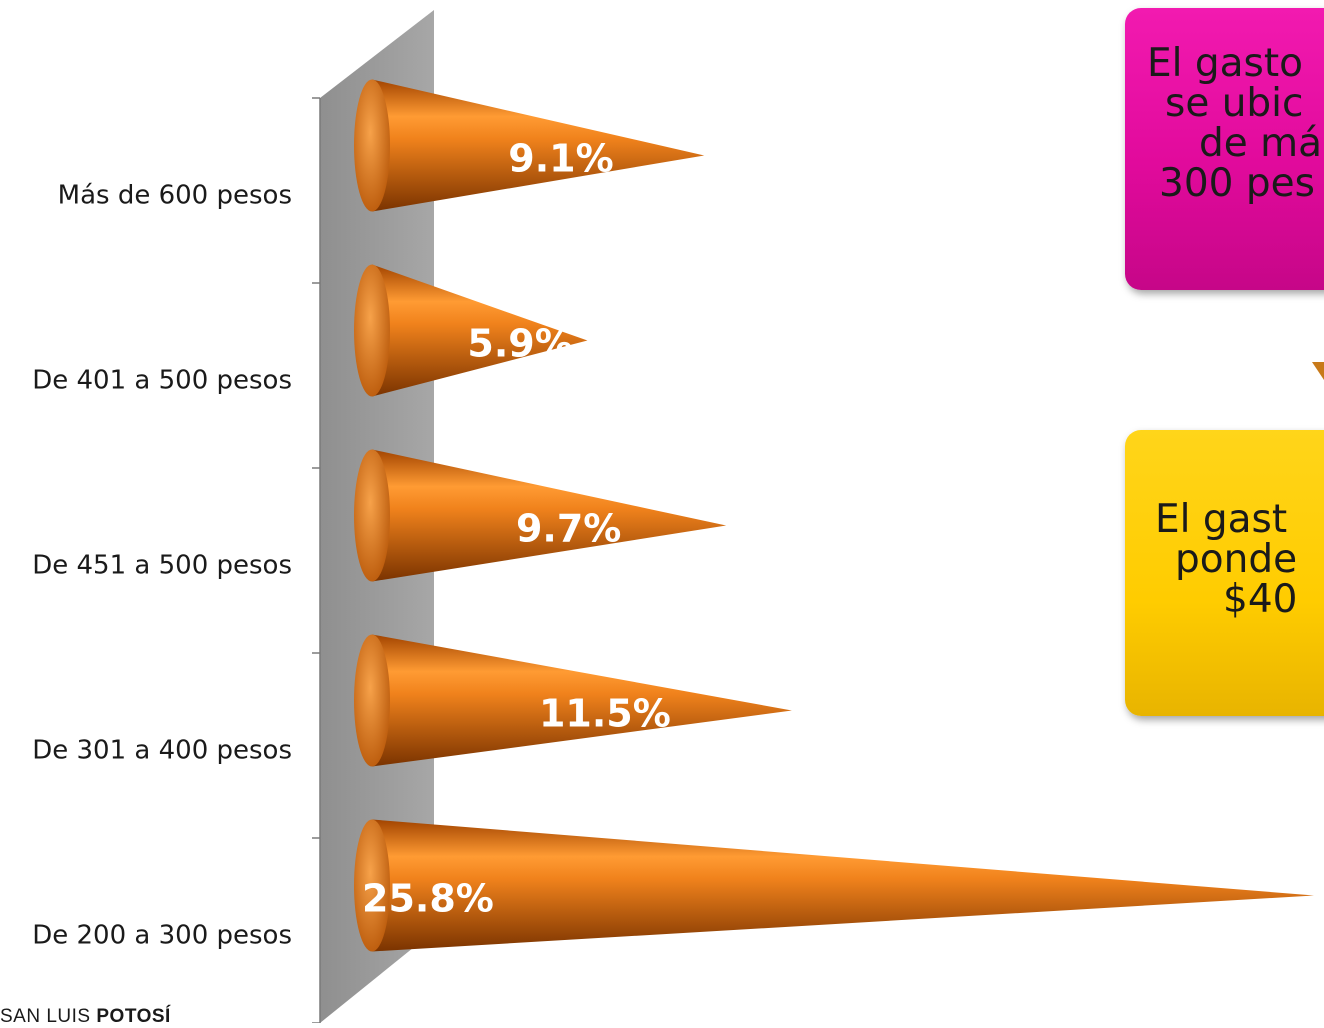 The height and width of the screenshot is (1028, 1324). I want to click on category-label: De 401 a 500 pesos, so click(162, 381).